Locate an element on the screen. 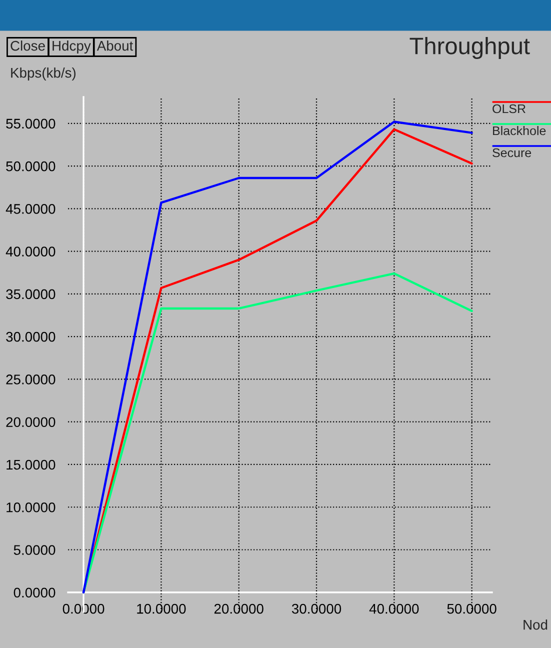  x-tick-label: 0.0000 is located at coordinates (83, 609).